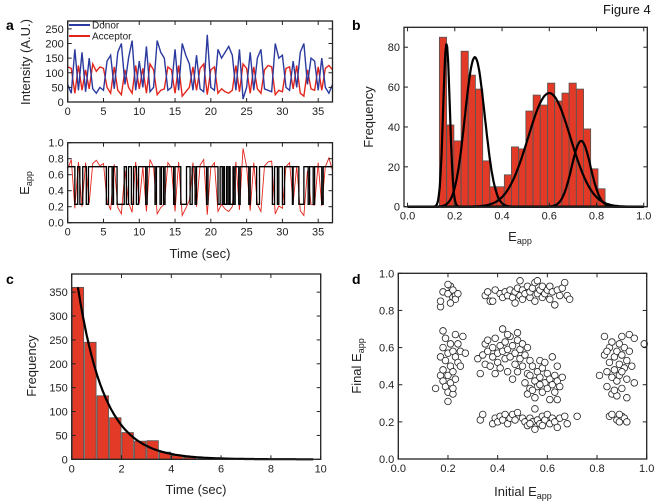 The width and height of the screenshot is (660, 502). I want to click on d-ytick-label: 0.2, so click(386, 423).